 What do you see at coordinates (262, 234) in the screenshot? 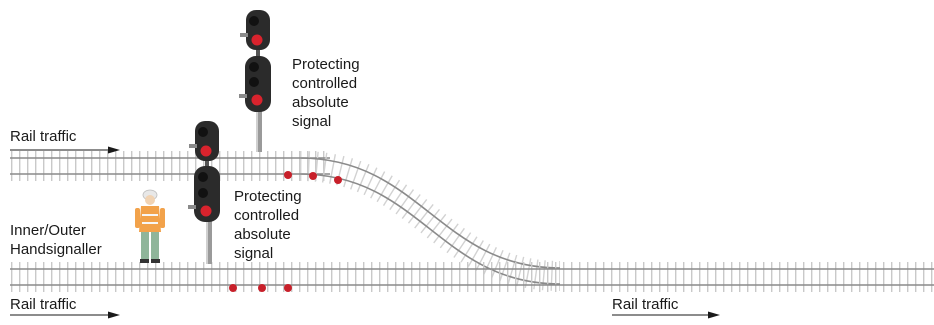
I see `lower-signal-label-line: absolute` at bounding box center [262, 234].